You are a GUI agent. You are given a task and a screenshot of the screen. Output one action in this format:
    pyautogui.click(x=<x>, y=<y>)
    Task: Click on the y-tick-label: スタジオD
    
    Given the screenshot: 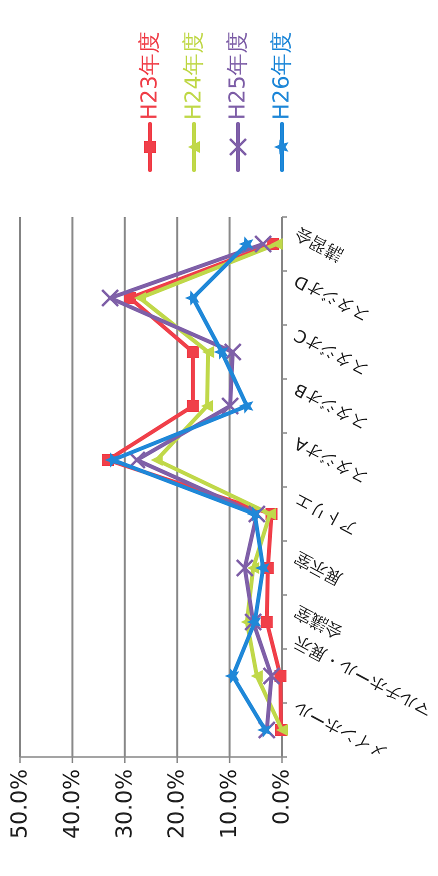 What is the action you would take?
    pyautogui.click(x=331, y=298)
    